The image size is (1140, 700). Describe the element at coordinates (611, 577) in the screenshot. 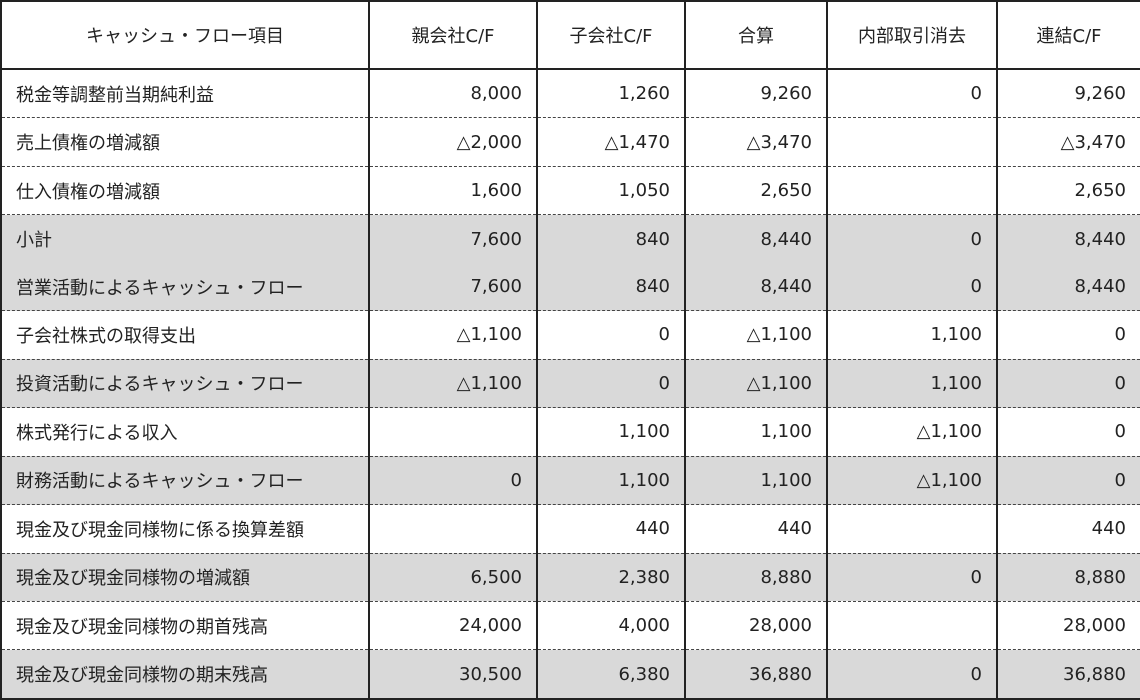

I see `cell-value: 2,380` at that location.